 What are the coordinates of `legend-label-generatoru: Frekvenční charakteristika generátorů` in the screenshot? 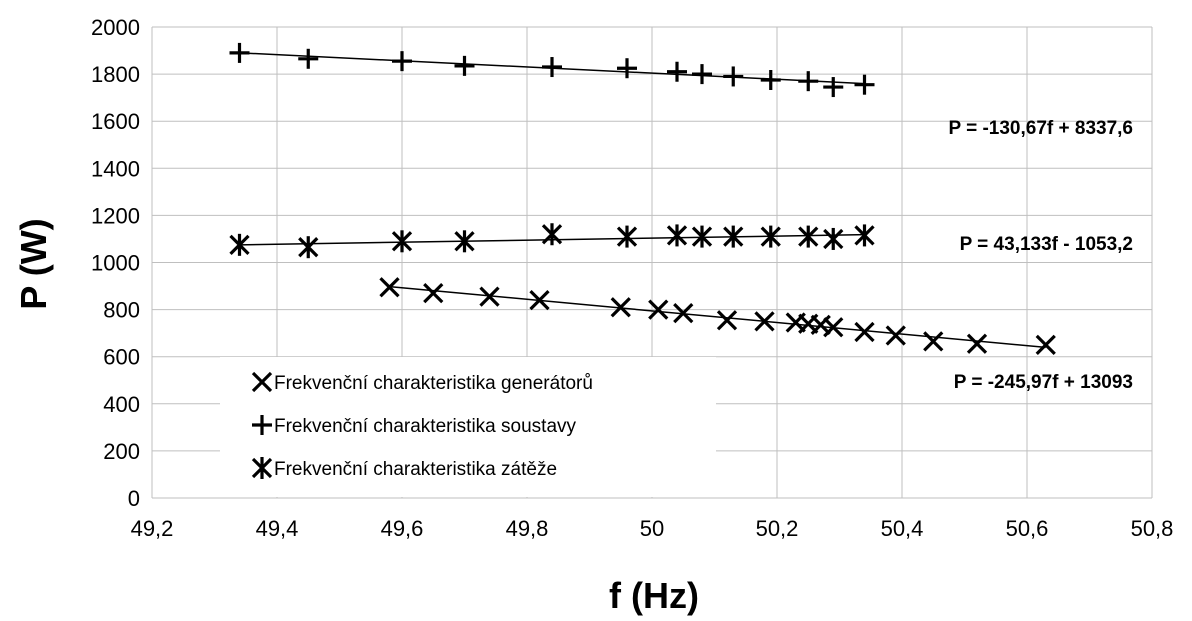 It's located at (433, 383).